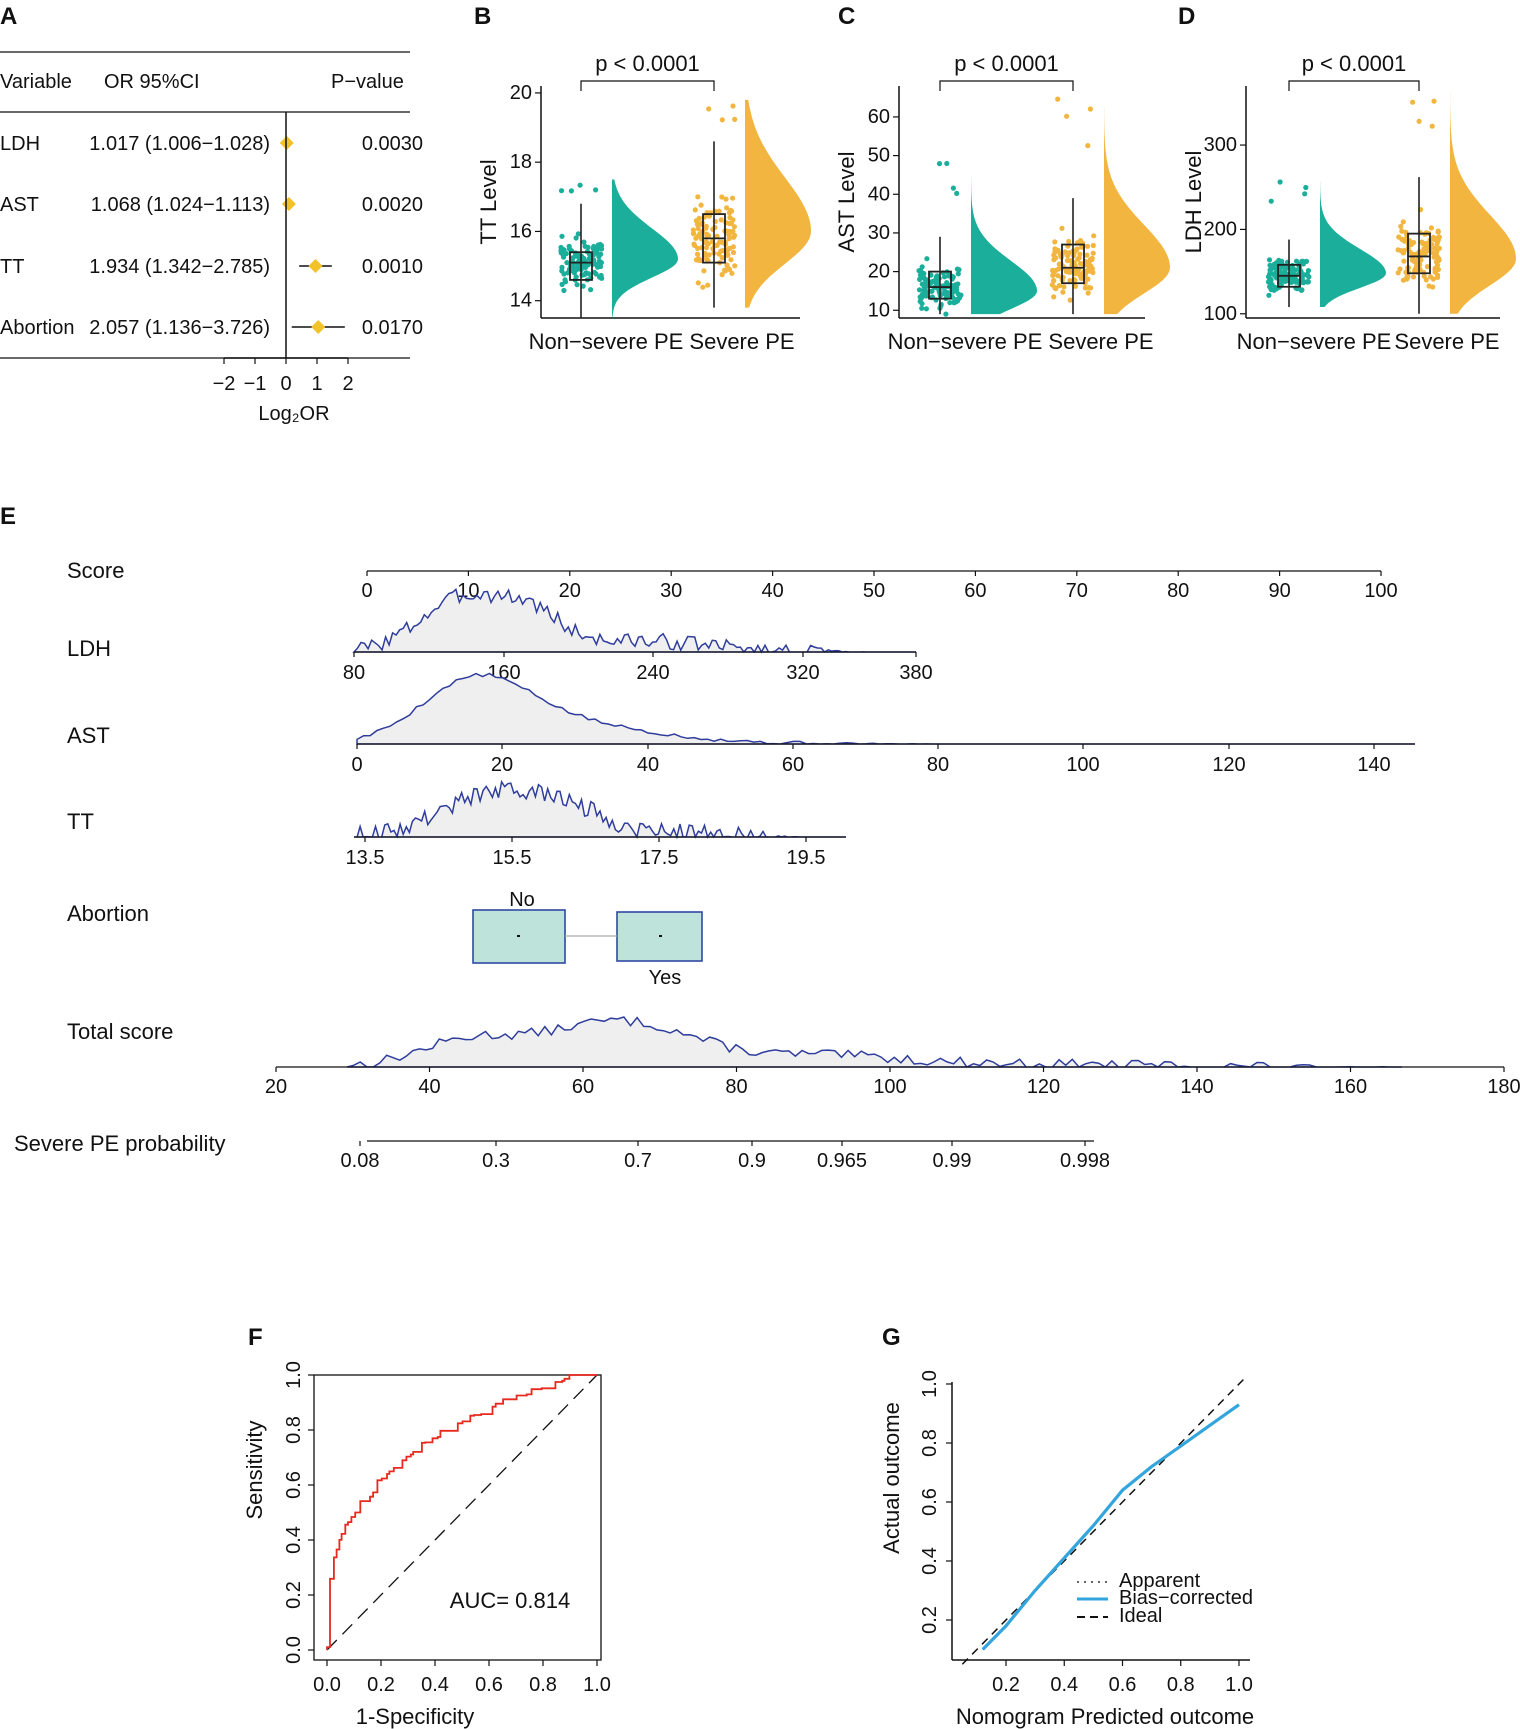  What do you see at coordinates (19, 205) in the screenshot?
I see `forest-row-variable: AST` at bounding box center [19, 205].